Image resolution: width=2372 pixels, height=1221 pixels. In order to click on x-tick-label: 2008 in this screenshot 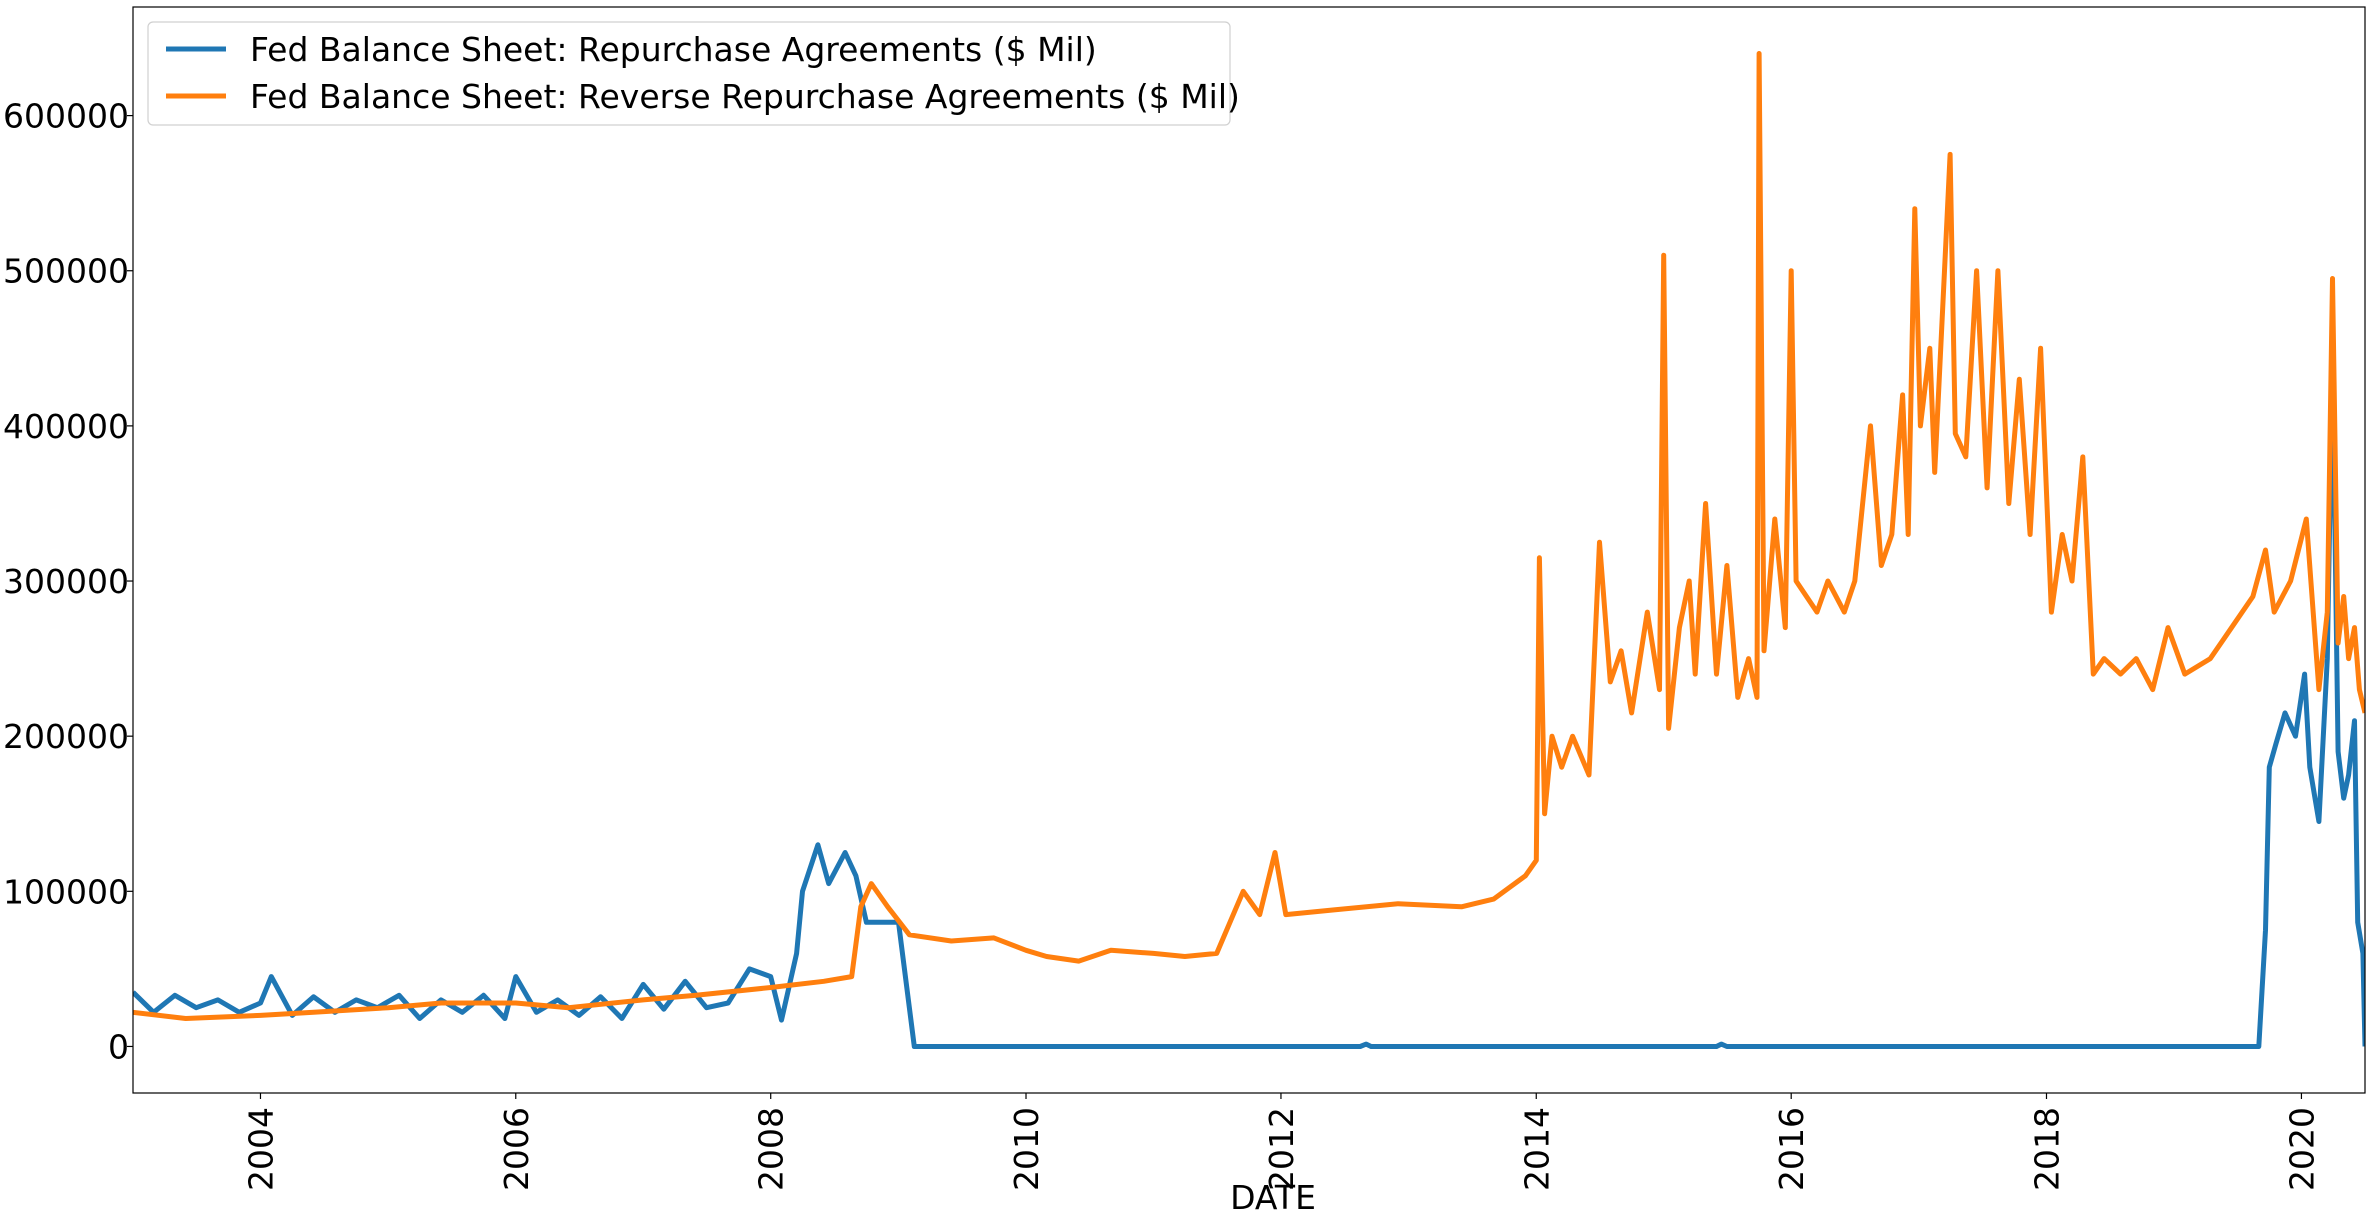, I will do `click(771, 1149)`.